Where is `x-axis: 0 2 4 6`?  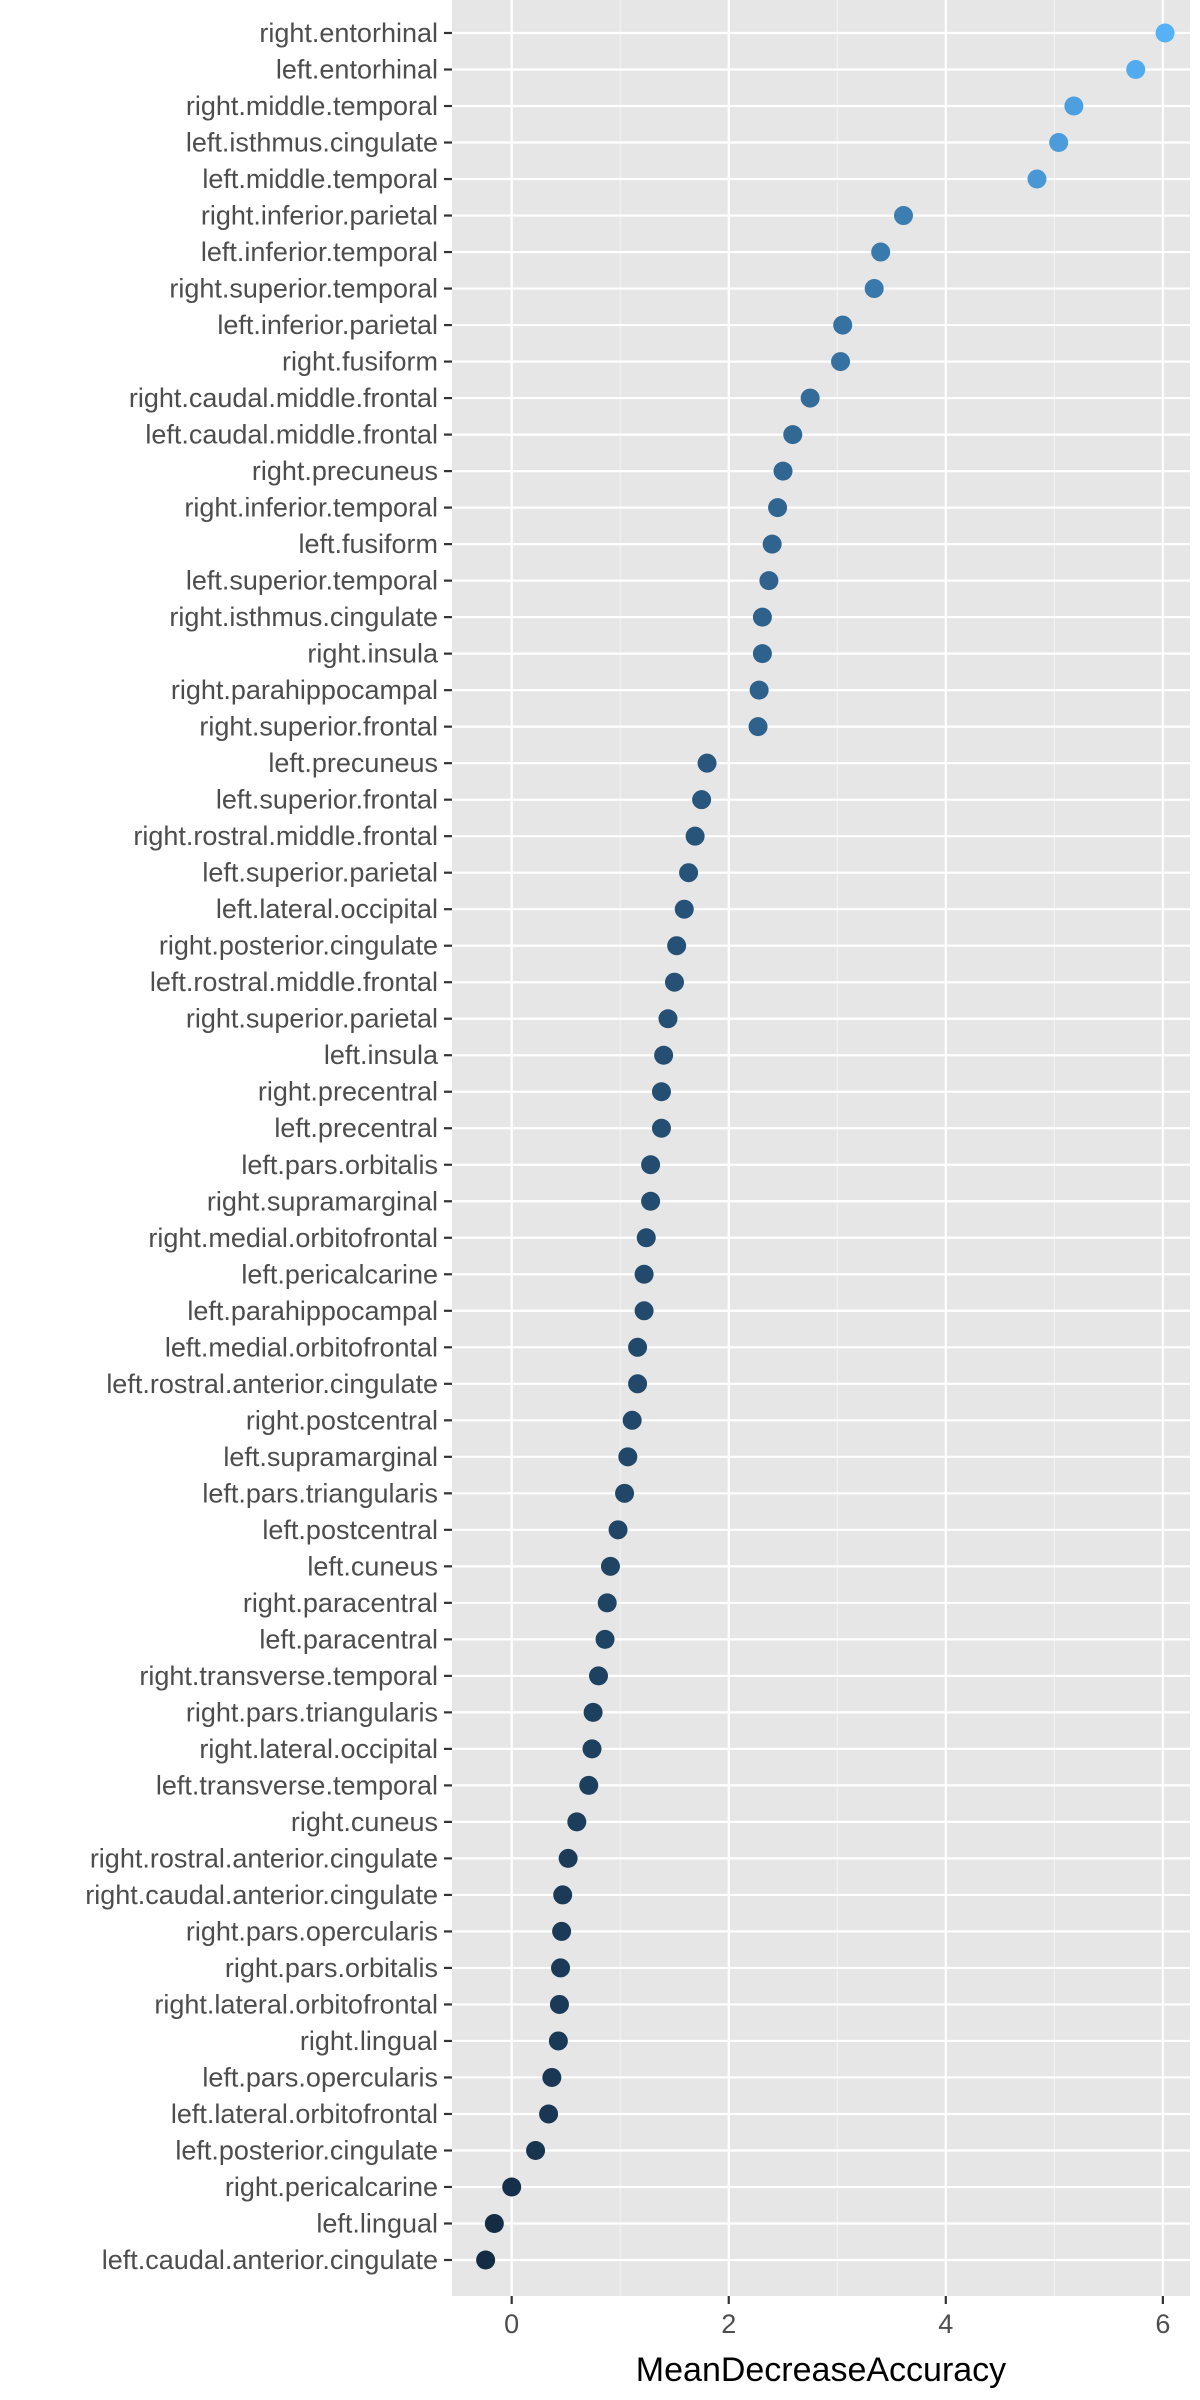 x-axis: 0 2 4 6 is located at coordinates (837, 2317).